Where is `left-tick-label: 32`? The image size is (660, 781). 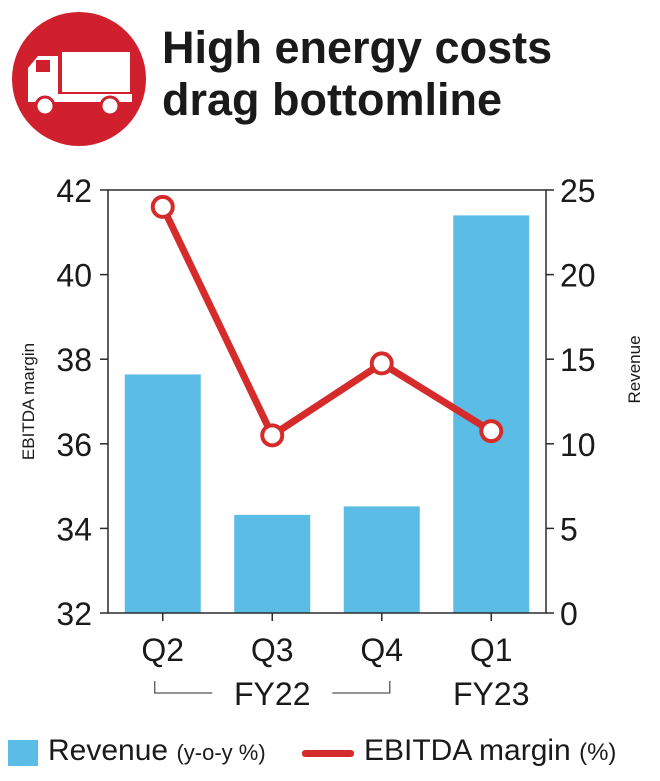 left-tick-label: 32 is located at coordinates (74, 614).